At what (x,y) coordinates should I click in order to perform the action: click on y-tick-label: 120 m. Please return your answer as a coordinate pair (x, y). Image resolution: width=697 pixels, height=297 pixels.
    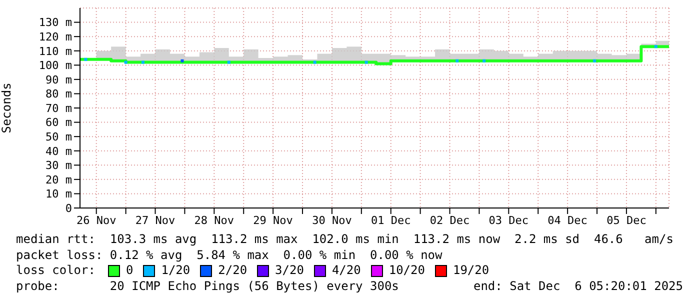
    Looking at the image, I should click on (55, 37).